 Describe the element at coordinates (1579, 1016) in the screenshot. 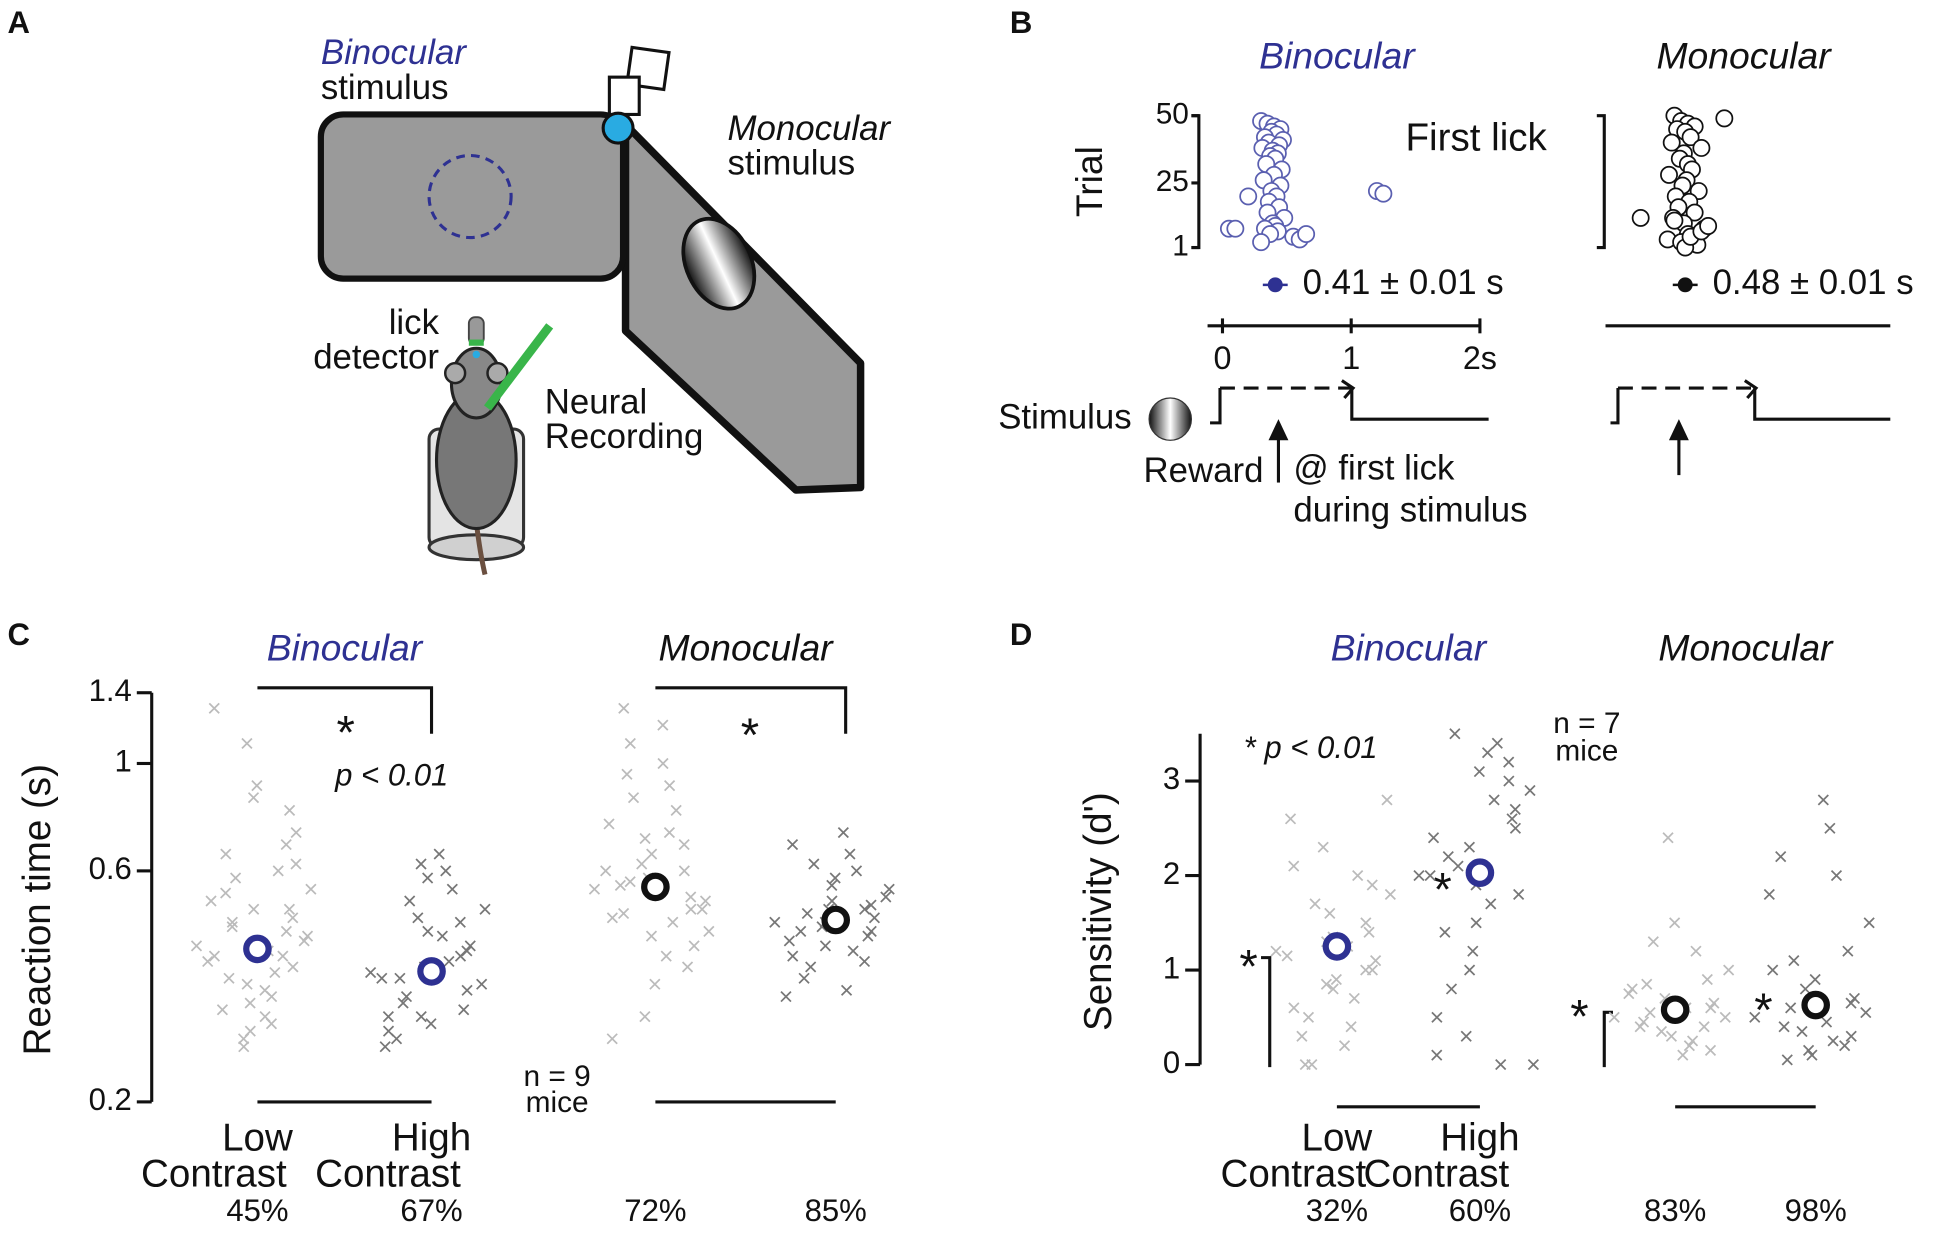

I see `significance-star: *` at that location.